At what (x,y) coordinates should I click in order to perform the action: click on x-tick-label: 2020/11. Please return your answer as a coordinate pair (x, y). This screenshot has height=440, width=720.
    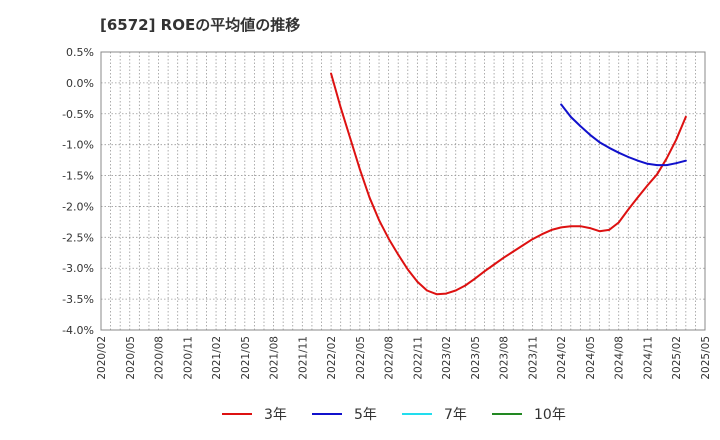
    Looking at the image, I should click on (188, 358).